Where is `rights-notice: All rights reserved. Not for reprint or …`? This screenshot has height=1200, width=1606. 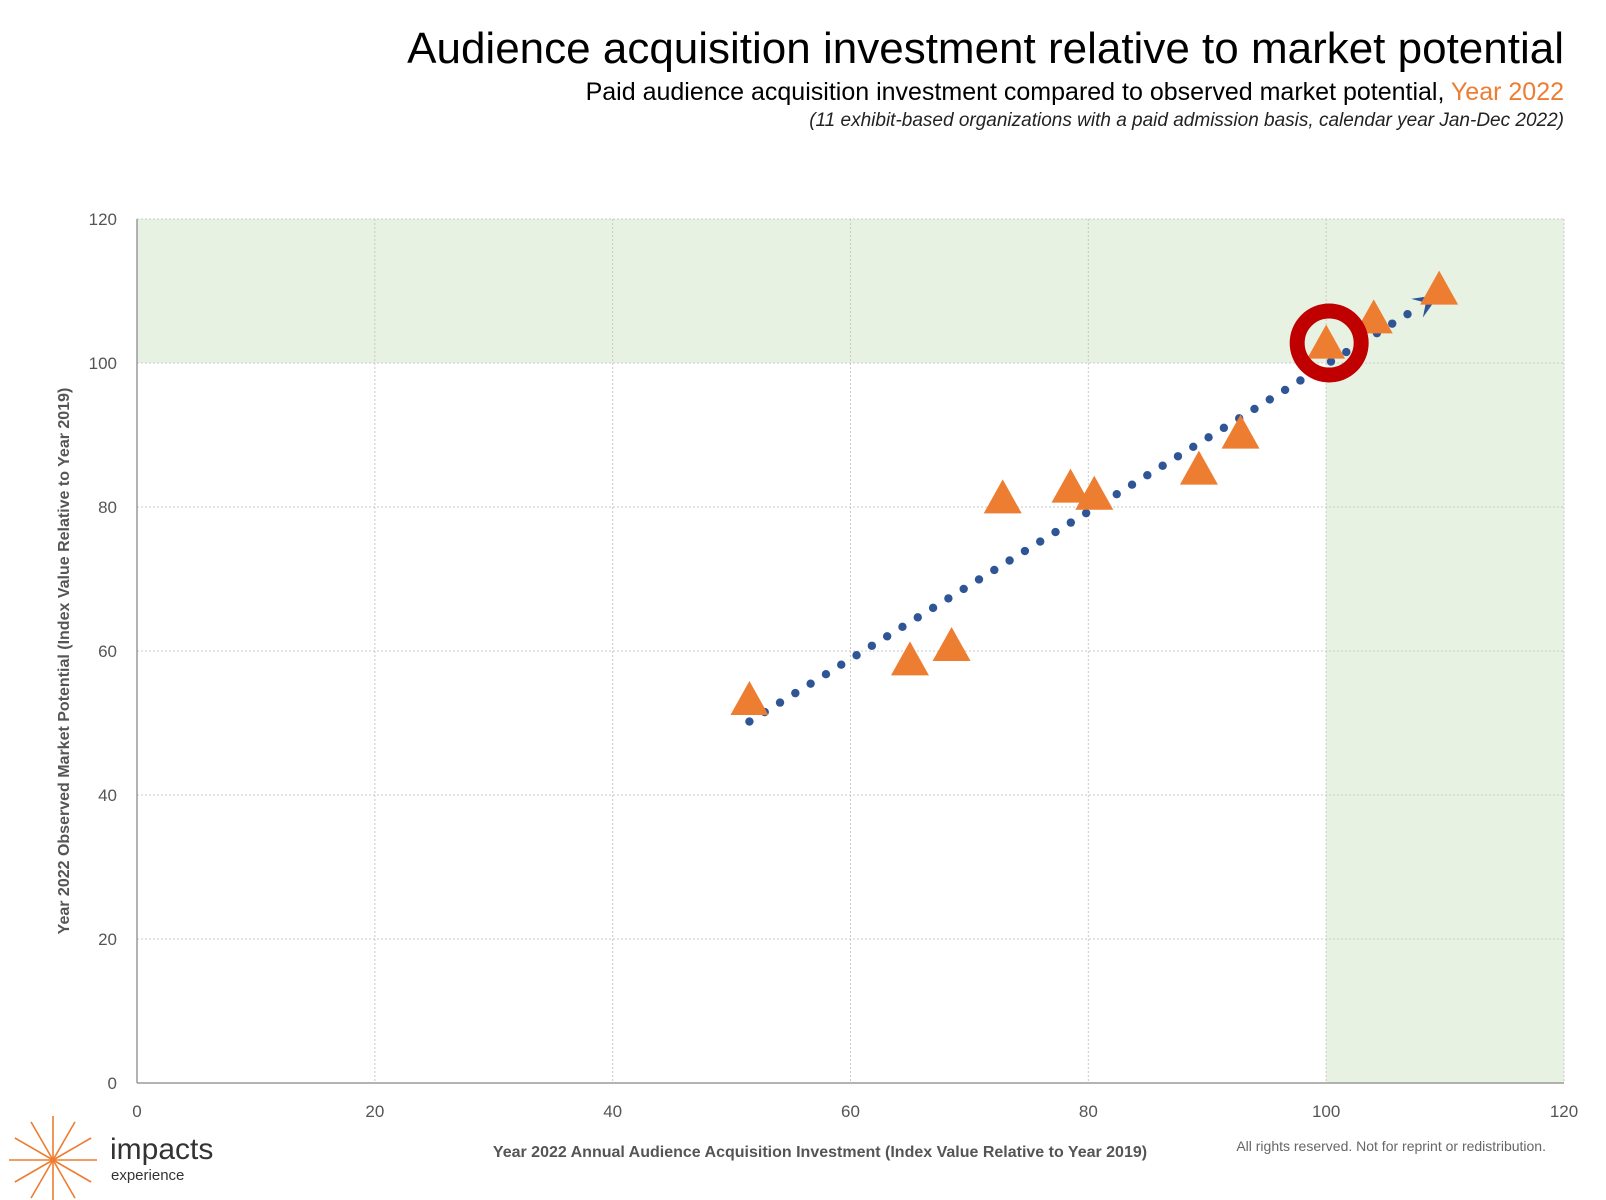
rights-notice: All rights reserved. Not for reprint or … is located at coordinates (1391, 1146).